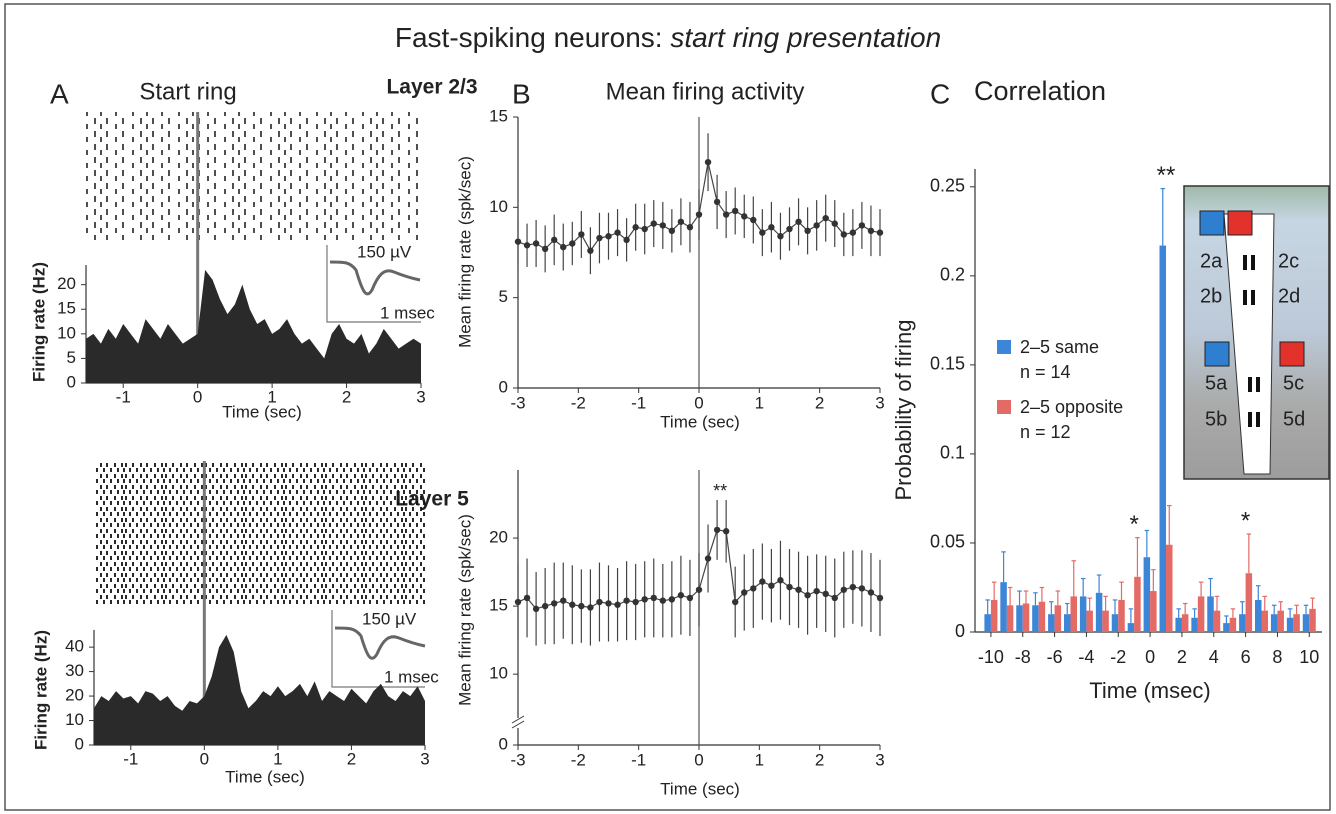 This screenshot has height=814, width=1336. What do you see at coordinates (805, 37) in the screenshot?
I see `title-emphasis: start ring presentation` at bounding box center [805, 37].